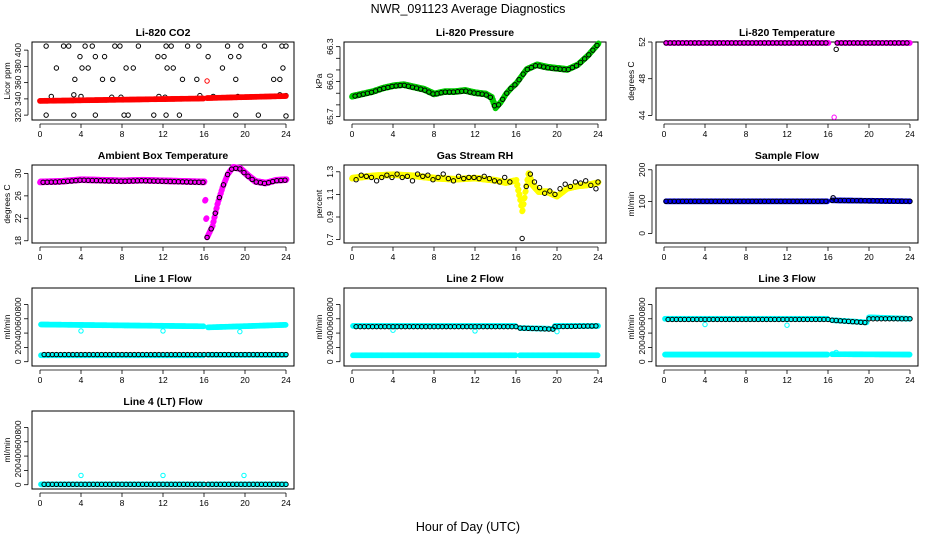  I want to click on y-tick-label: 600, so click(18, 441).